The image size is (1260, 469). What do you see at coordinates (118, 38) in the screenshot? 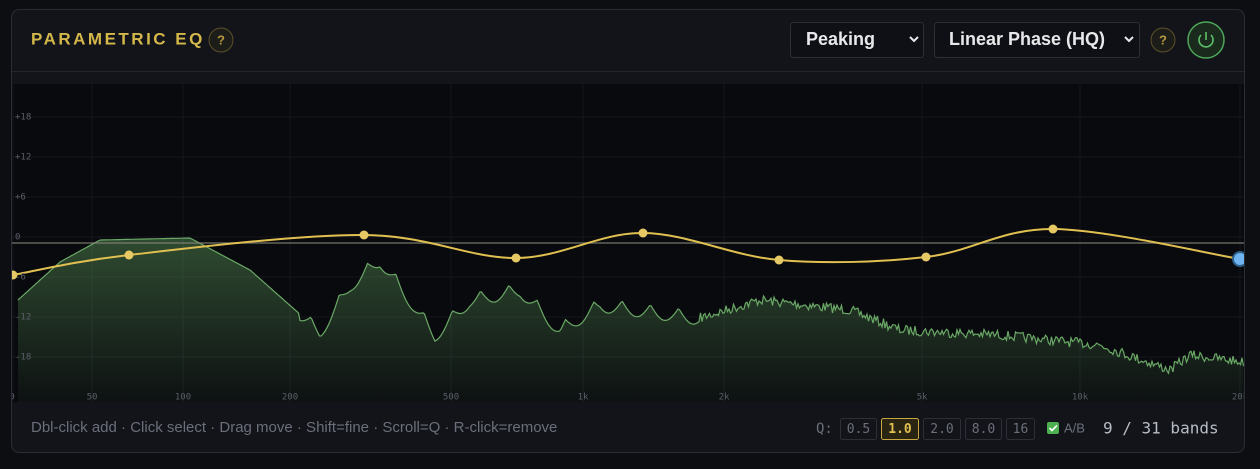
I see `title: PARAMETRIC EQ` at bounding box center [118, 38].